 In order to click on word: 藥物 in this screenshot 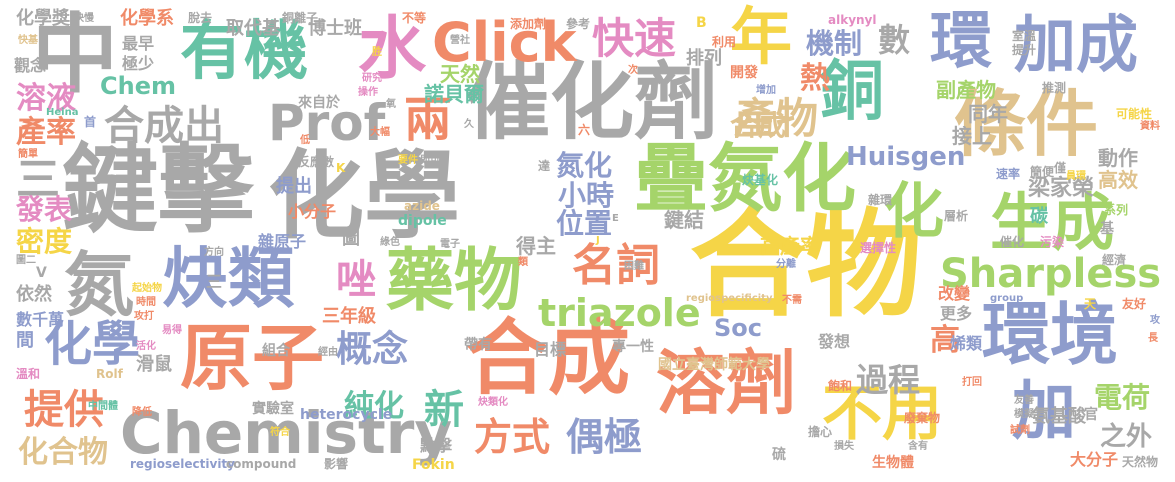, I will do `click(454, 281)`.